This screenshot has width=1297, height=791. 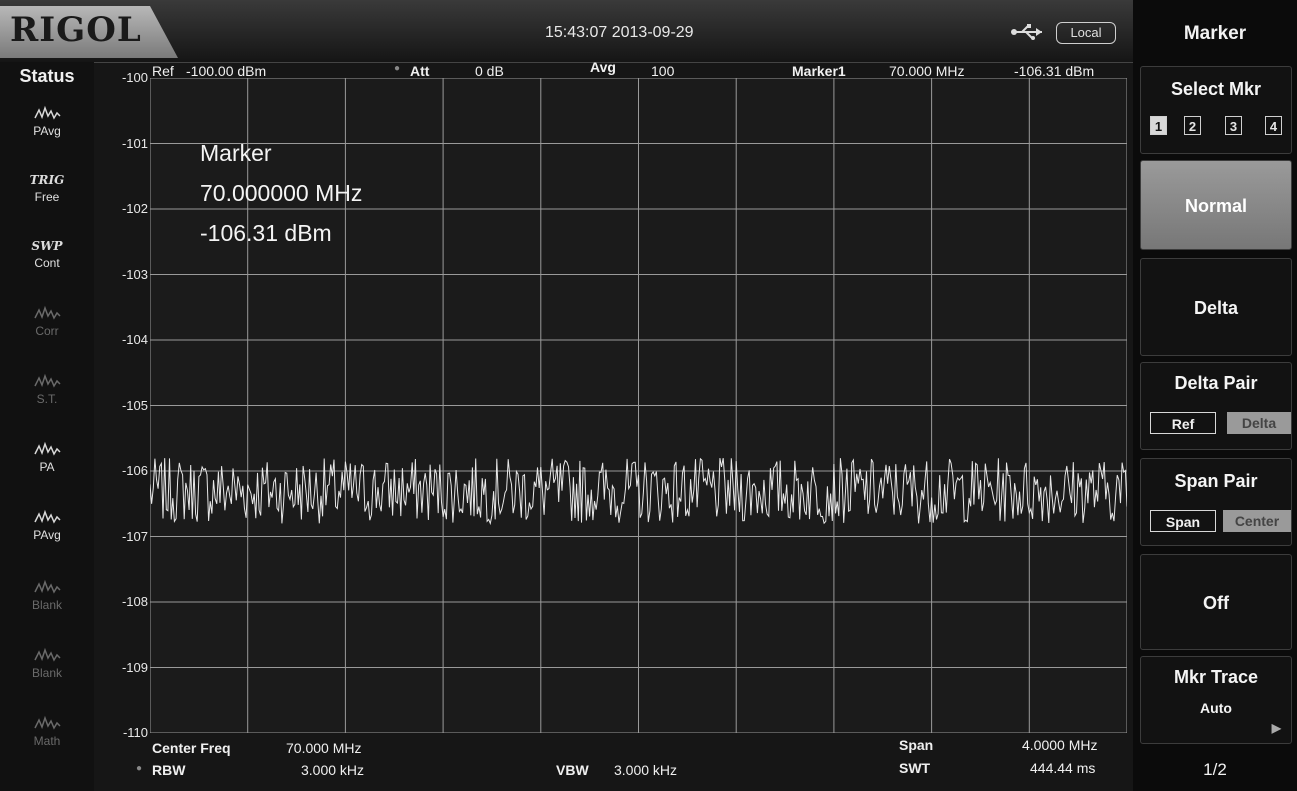 I want to click on source-tracking-icon: S.T., so click(x=47, y=402).